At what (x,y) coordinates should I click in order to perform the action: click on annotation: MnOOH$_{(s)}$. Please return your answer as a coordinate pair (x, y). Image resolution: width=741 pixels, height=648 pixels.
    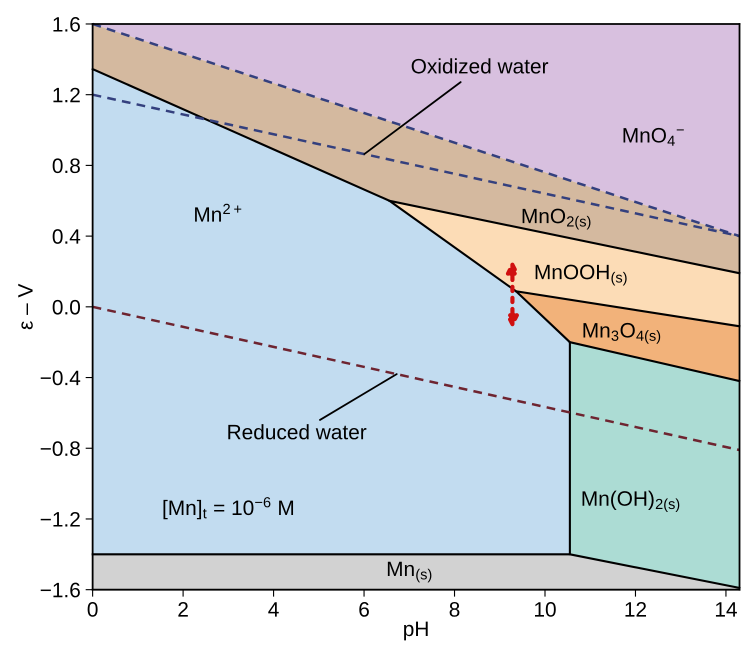
    Looking at the image, I should click on (581, 275).